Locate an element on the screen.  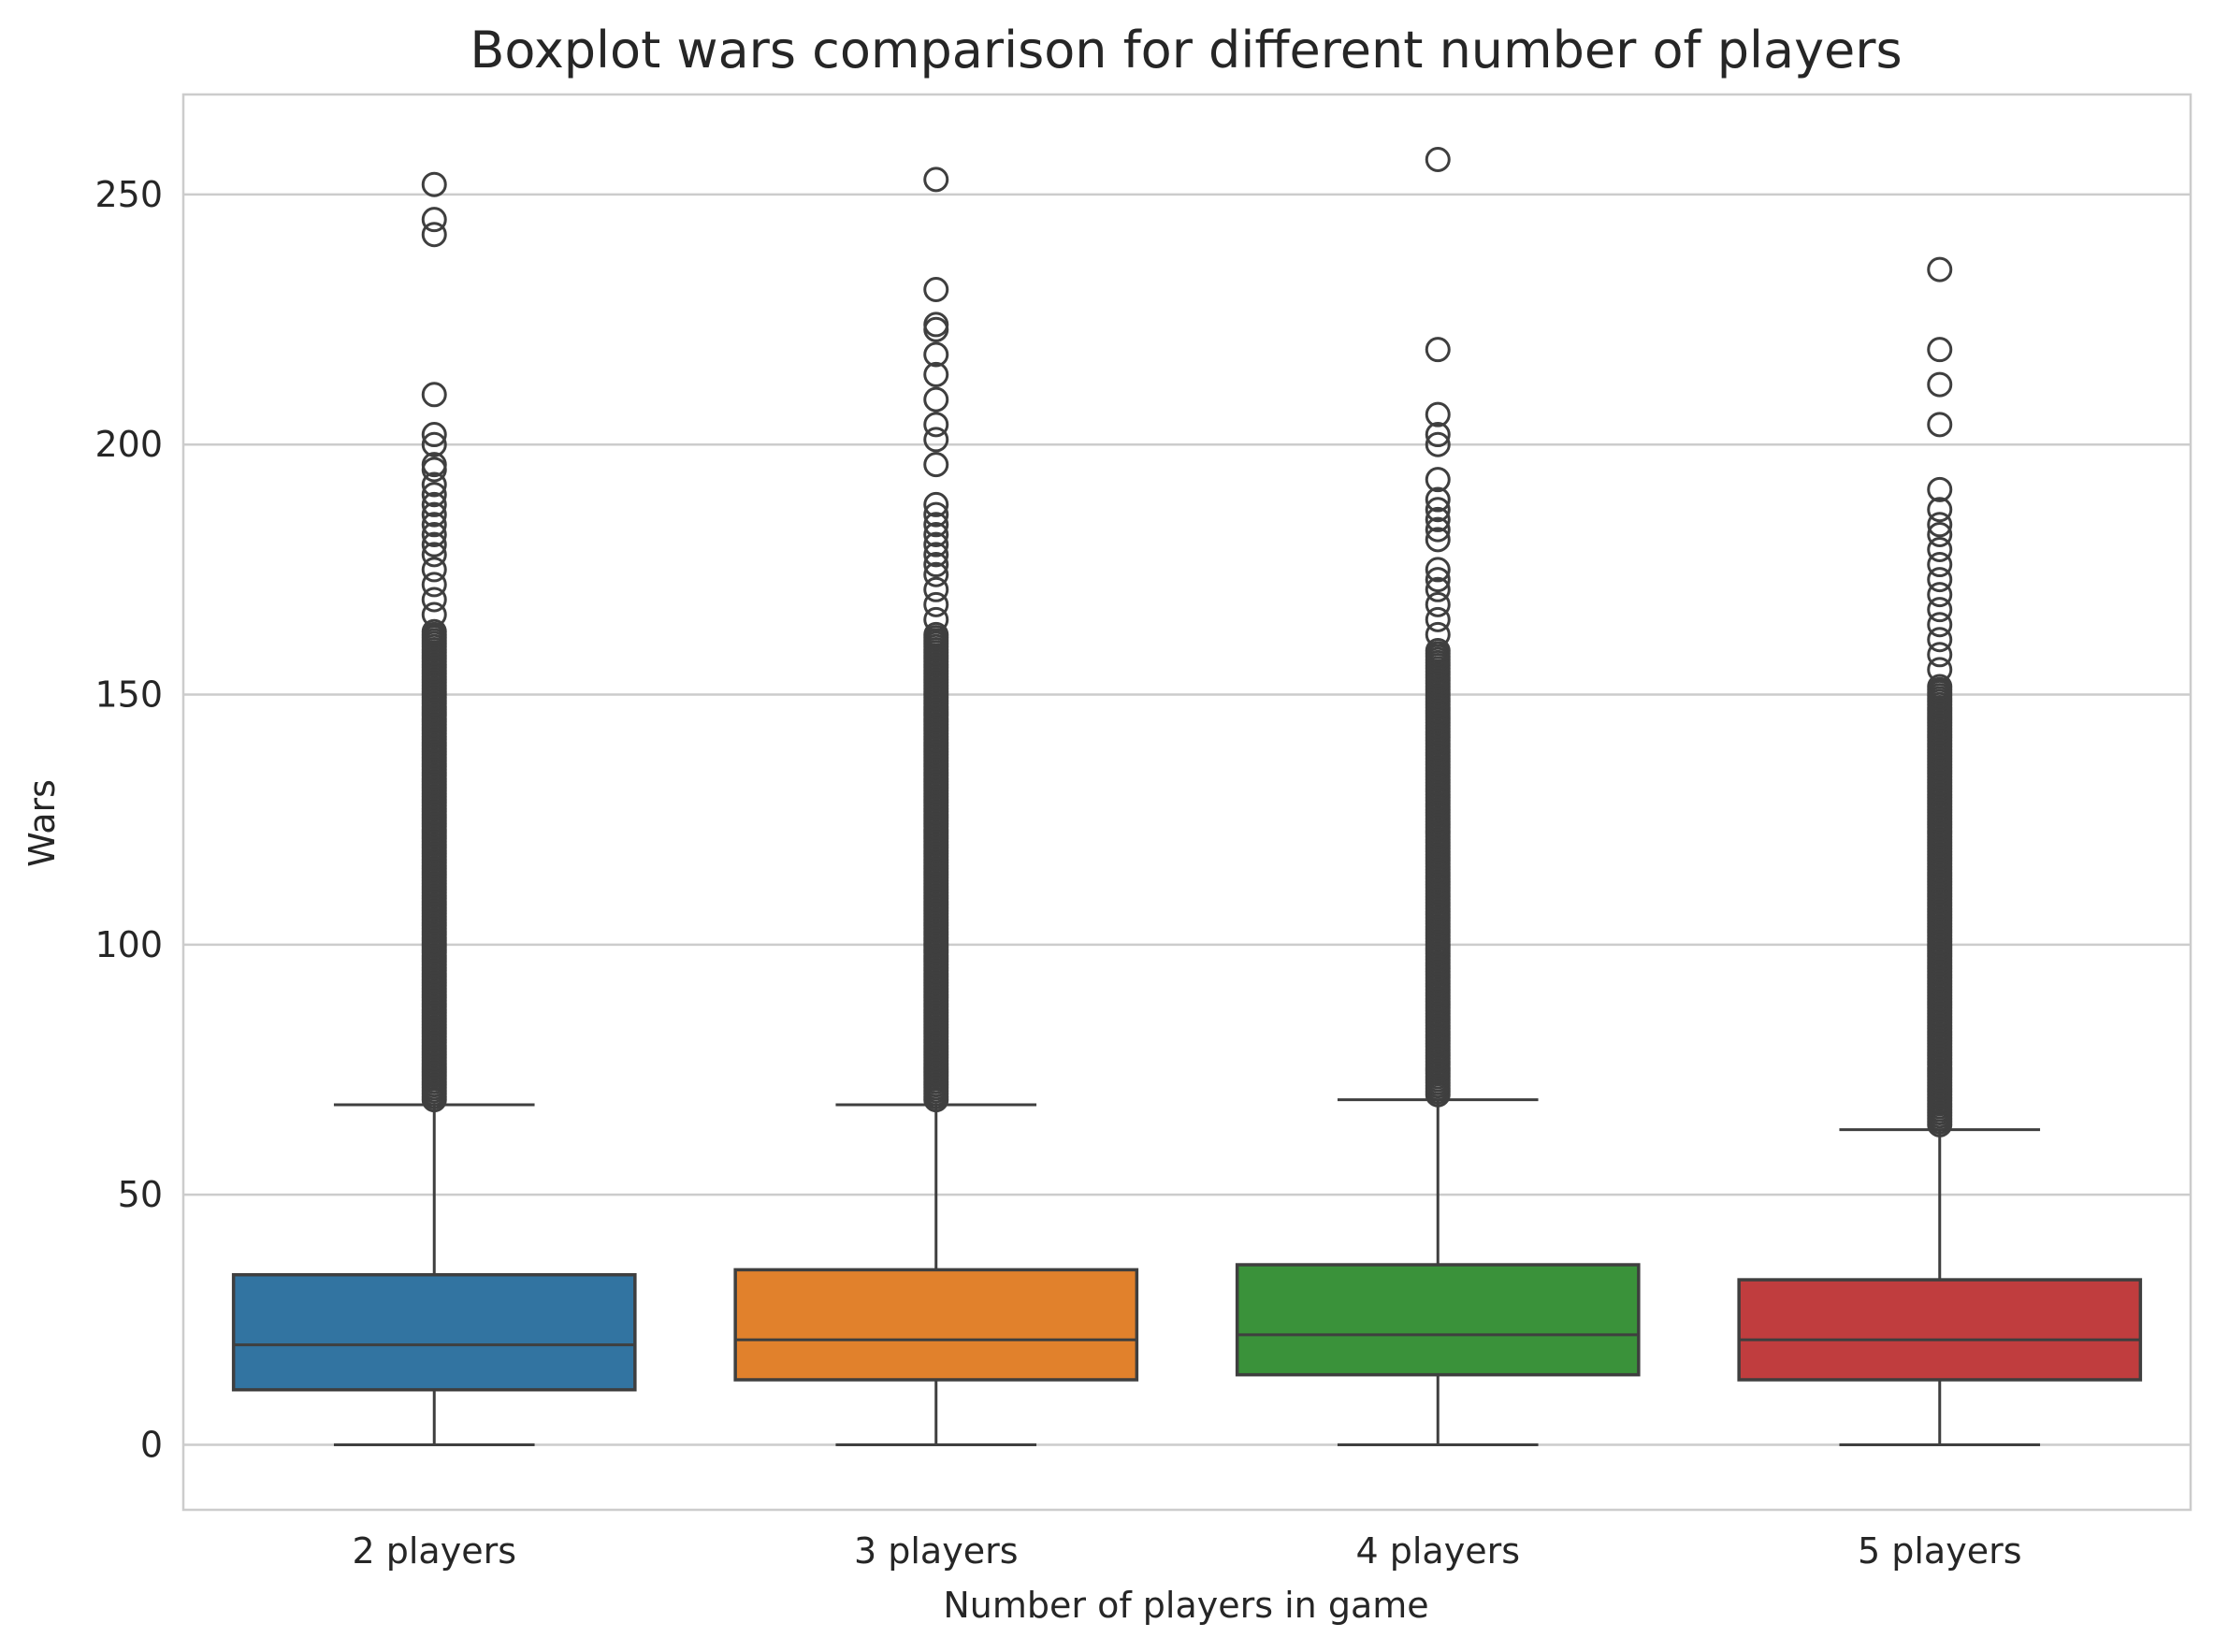
y-tick-label: 250 is located at coordinates (128, 194).